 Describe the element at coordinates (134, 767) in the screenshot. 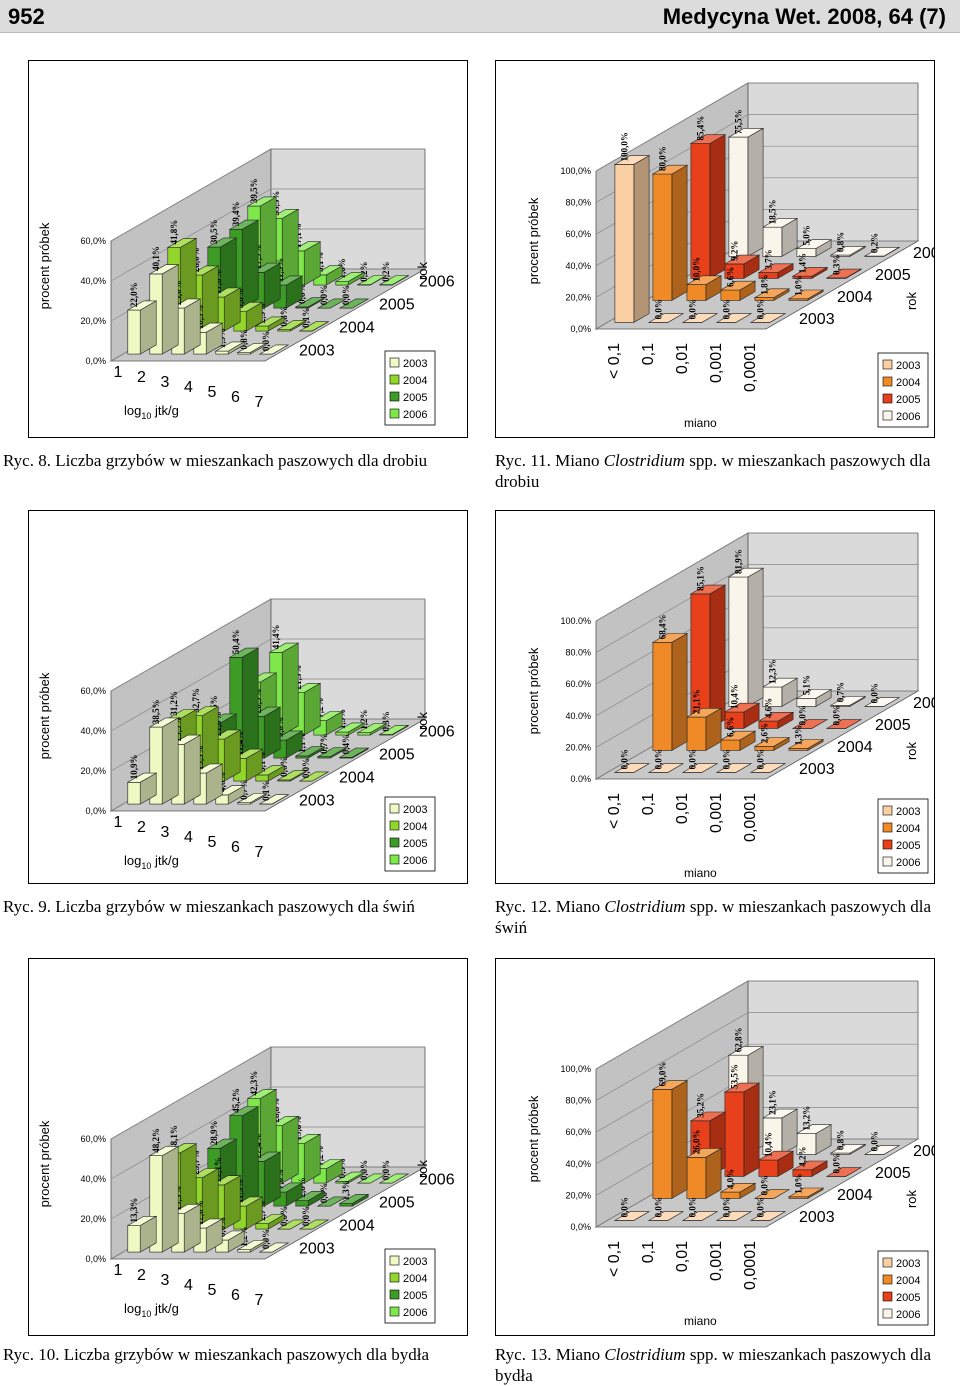

I see `data-label: 10,9%` at that location.